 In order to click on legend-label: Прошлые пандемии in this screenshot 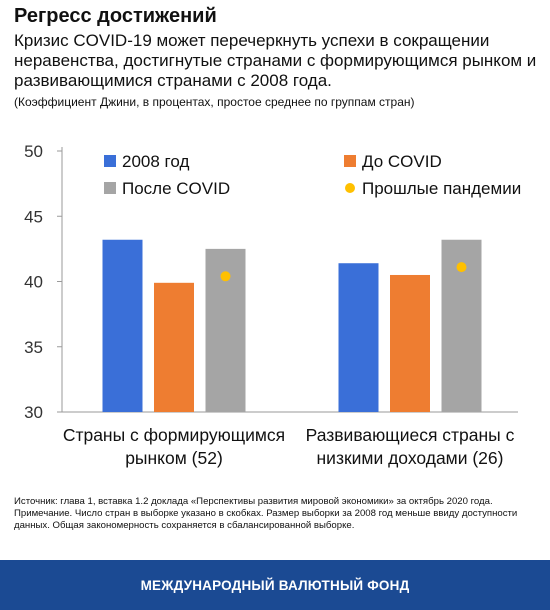, I will do `click(441, 188)`.